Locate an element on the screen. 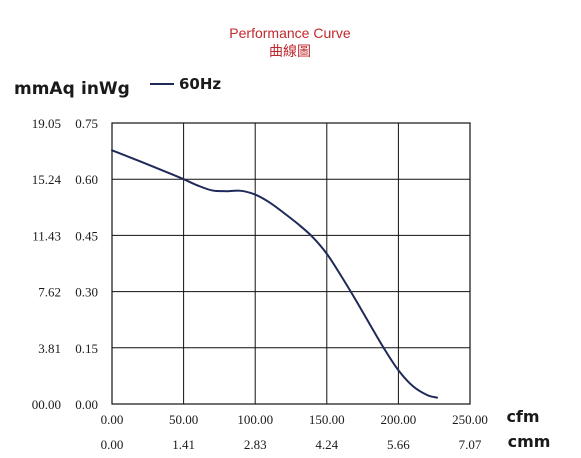 This screenshot has height=458, width=581. x-tick-label: 150.00 is located at coordinates (327, 419).